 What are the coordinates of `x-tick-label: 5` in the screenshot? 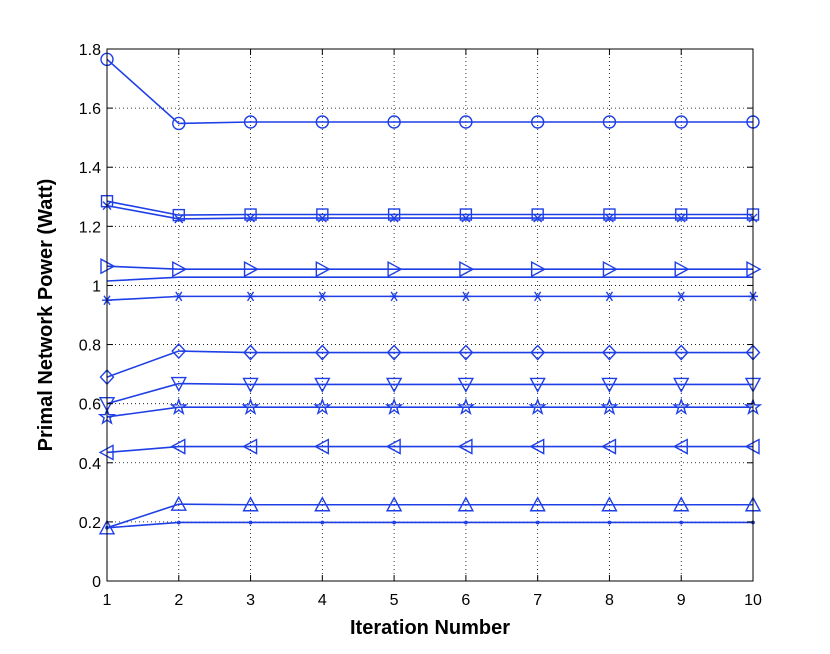 It's located at (394, 600).